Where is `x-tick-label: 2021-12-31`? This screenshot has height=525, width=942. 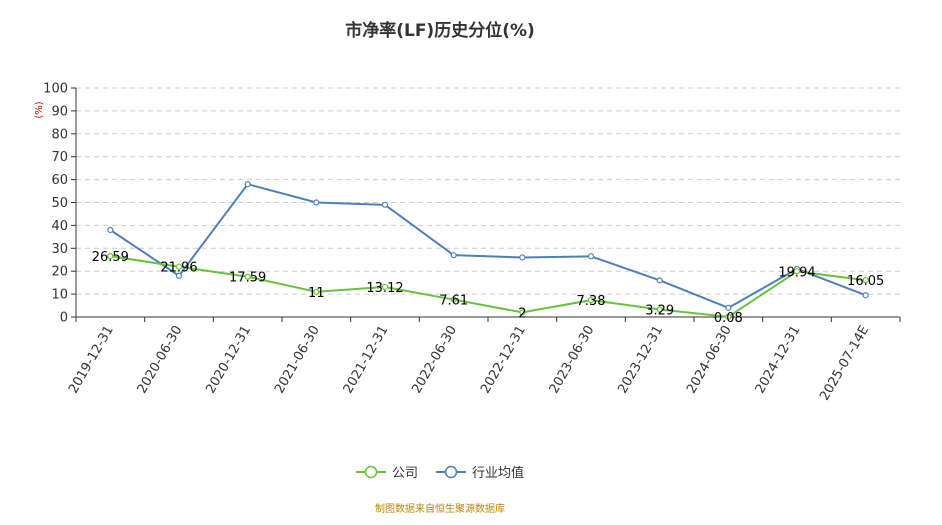 x-tick-label: 2021-12-31 is located at coordinates (366, 359).